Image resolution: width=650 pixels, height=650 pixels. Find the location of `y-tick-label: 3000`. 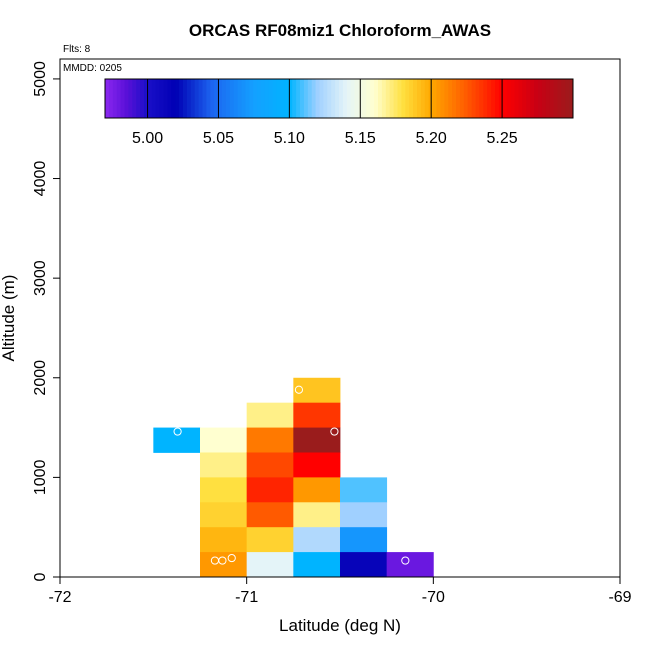

y-tick-label: 3000 is located at coordinates (40, 278).